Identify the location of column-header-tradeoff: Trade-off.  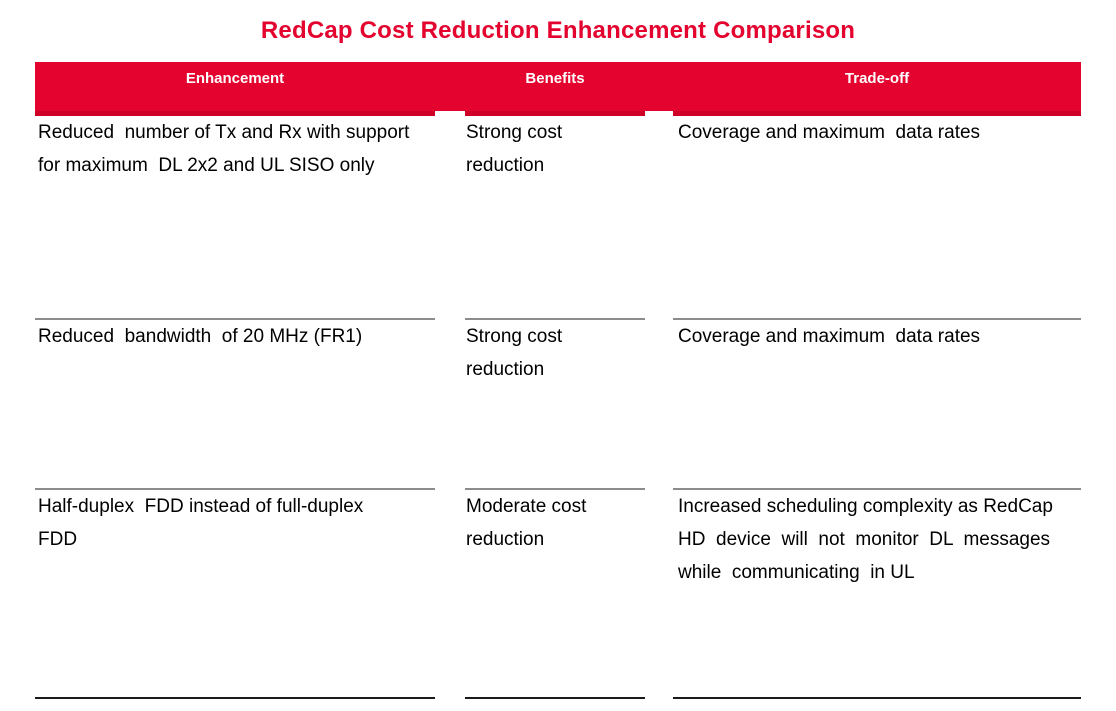
(877, 78).